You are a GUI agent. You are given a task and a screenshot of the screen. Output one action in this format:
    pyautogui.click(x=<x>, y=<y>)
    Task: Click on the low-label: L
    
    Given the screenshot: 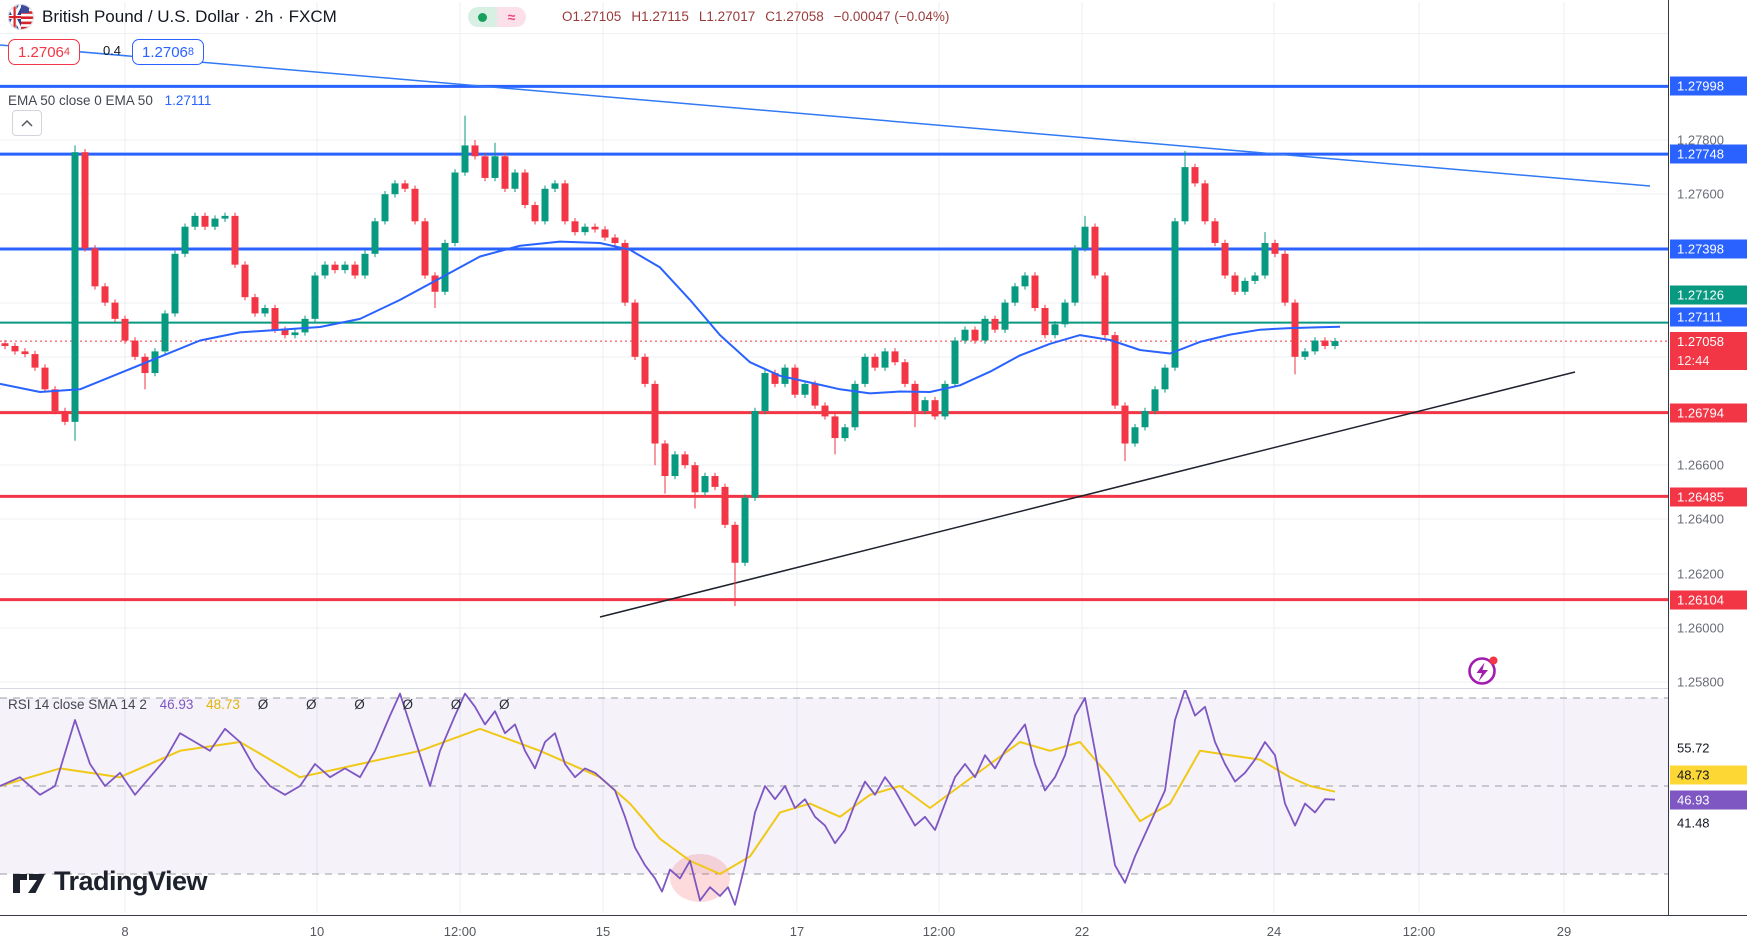 What is the action you would take?
    pyautogui.click(x=702, y=16)
    